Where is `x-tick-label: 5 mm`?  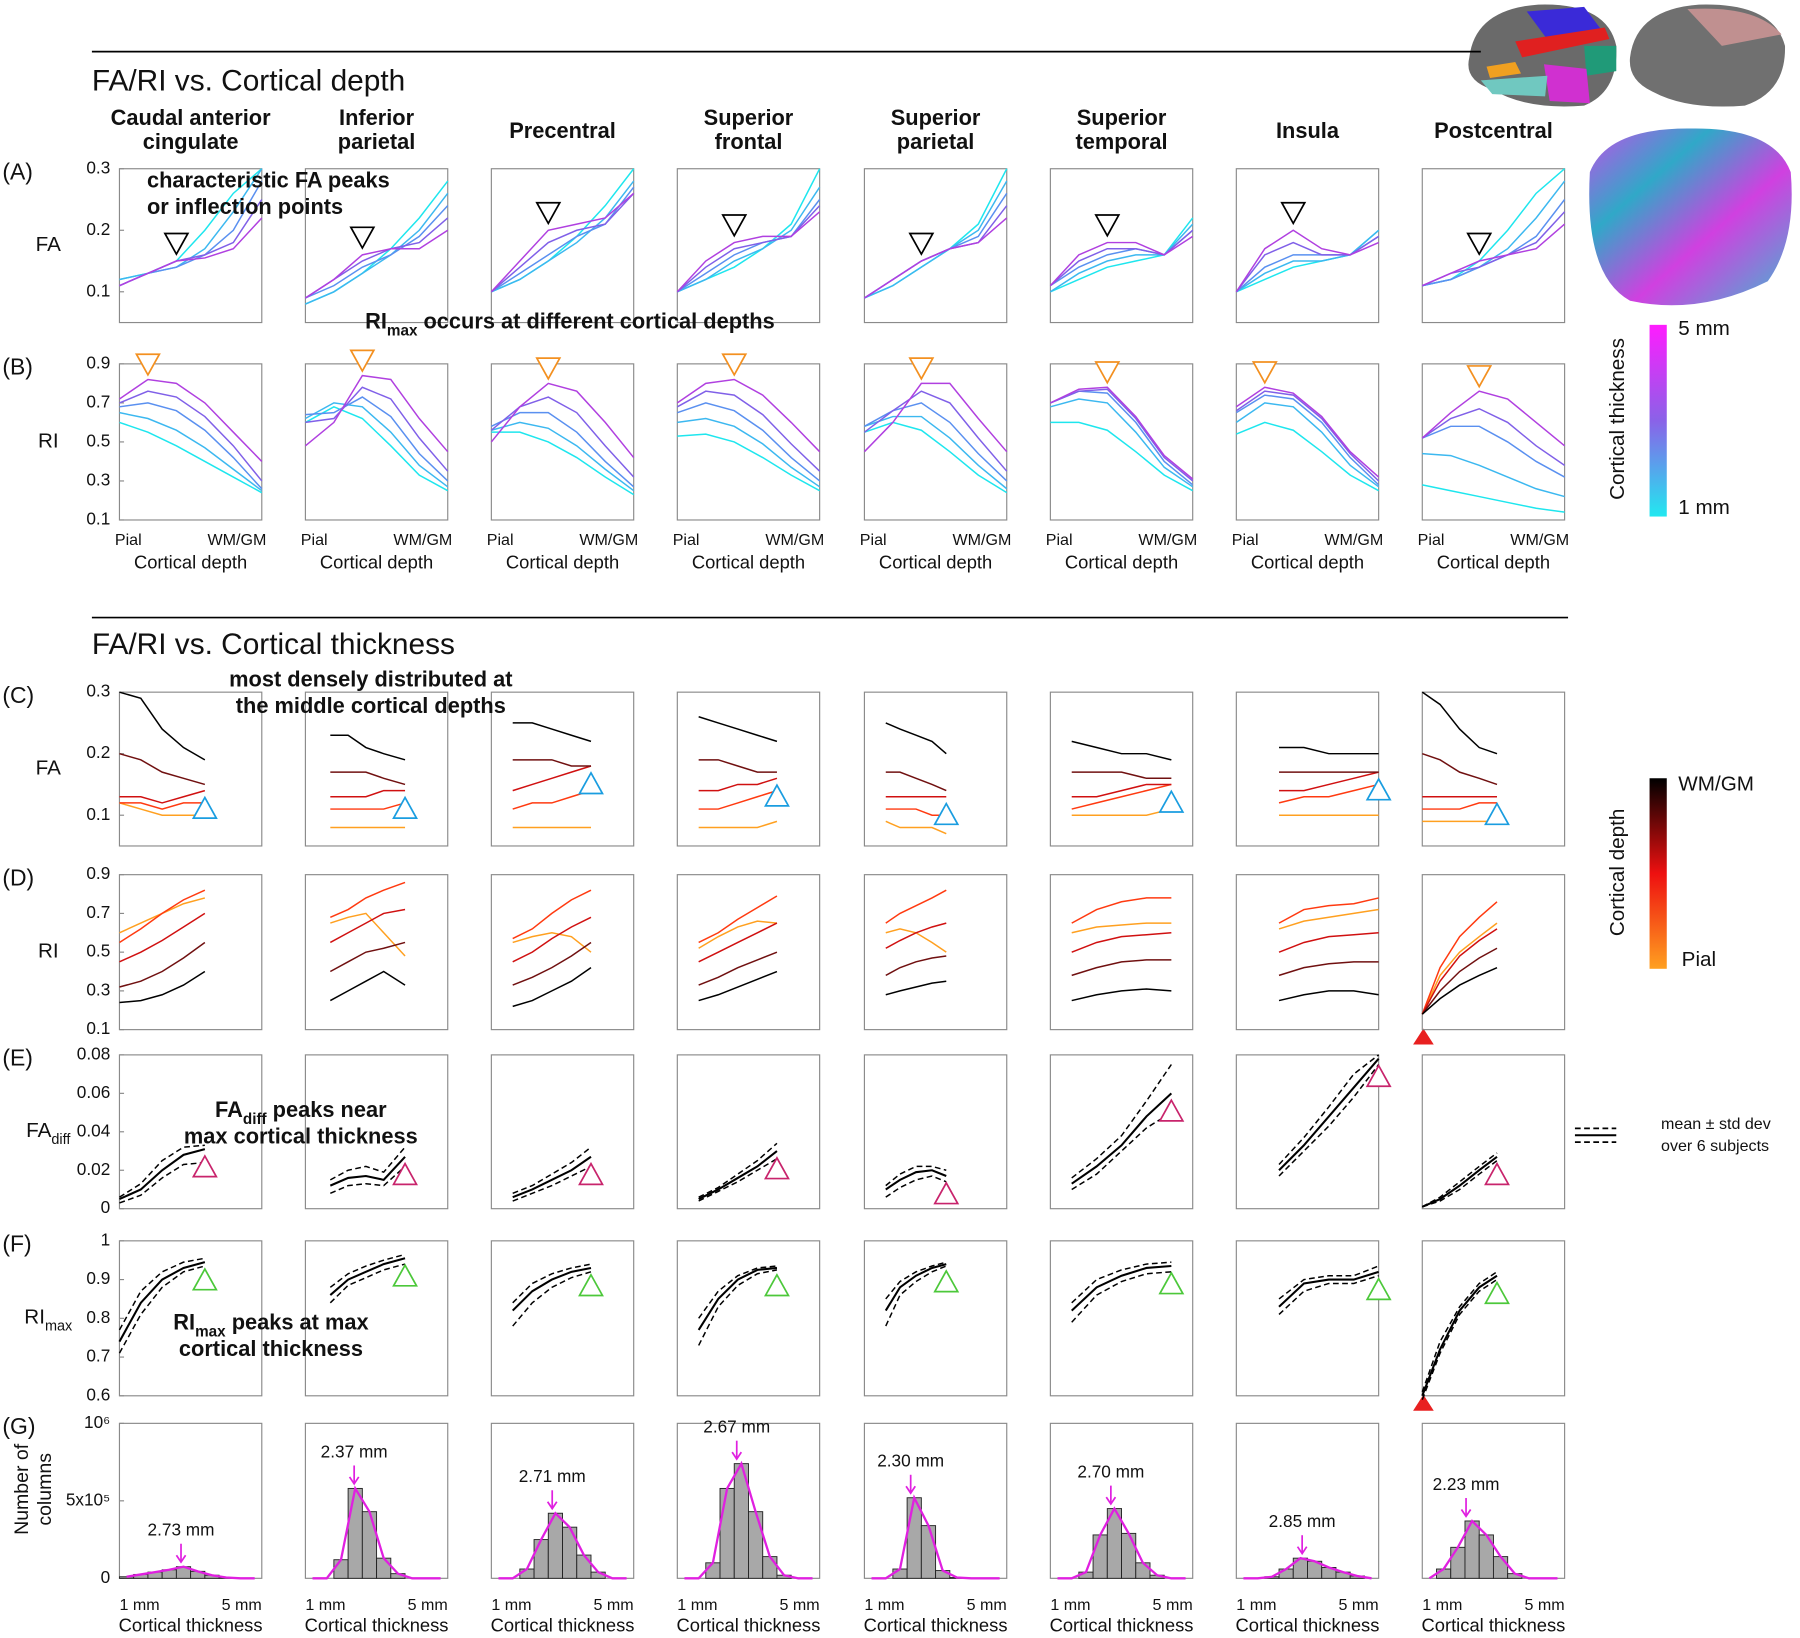 x-tick-label: 5 mm is located at coordinates (614, 1605).